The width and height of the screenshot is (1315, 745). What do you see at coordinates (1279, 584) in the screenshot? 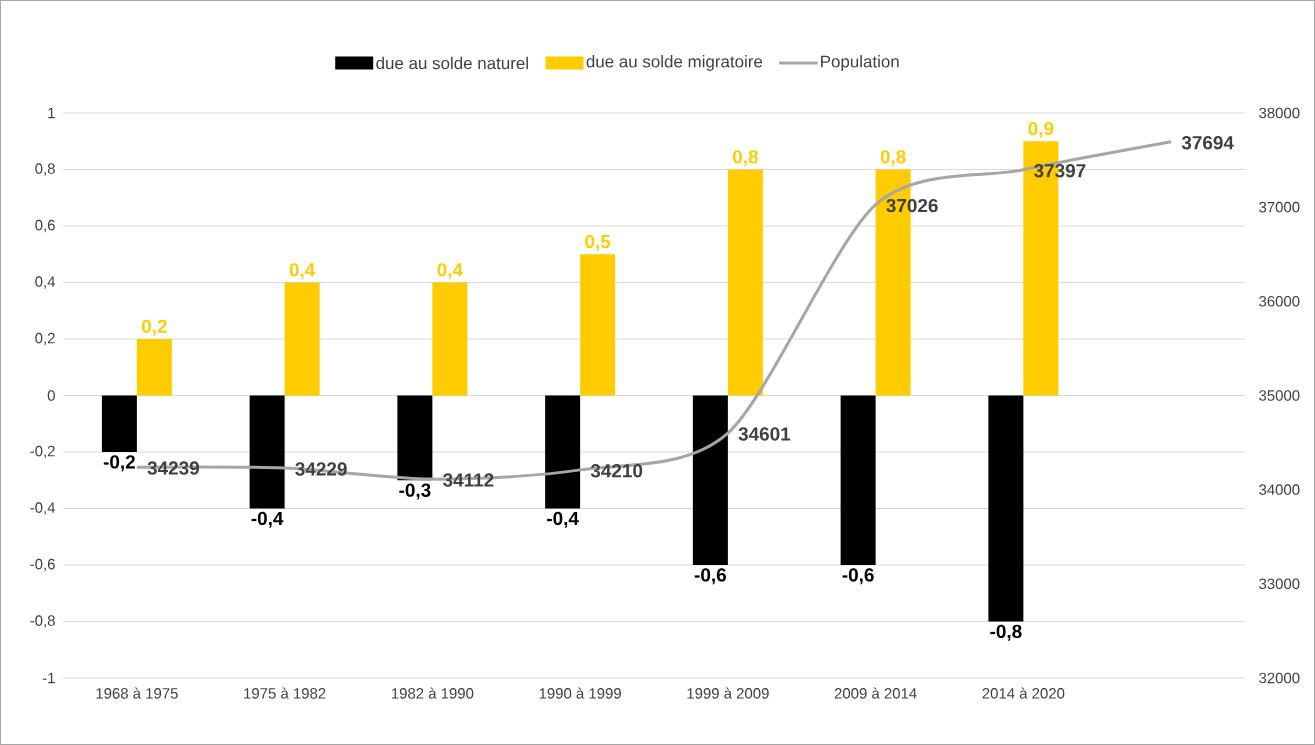
I see `y2-tick-label: 33000` at bounding box center [1279, 584].